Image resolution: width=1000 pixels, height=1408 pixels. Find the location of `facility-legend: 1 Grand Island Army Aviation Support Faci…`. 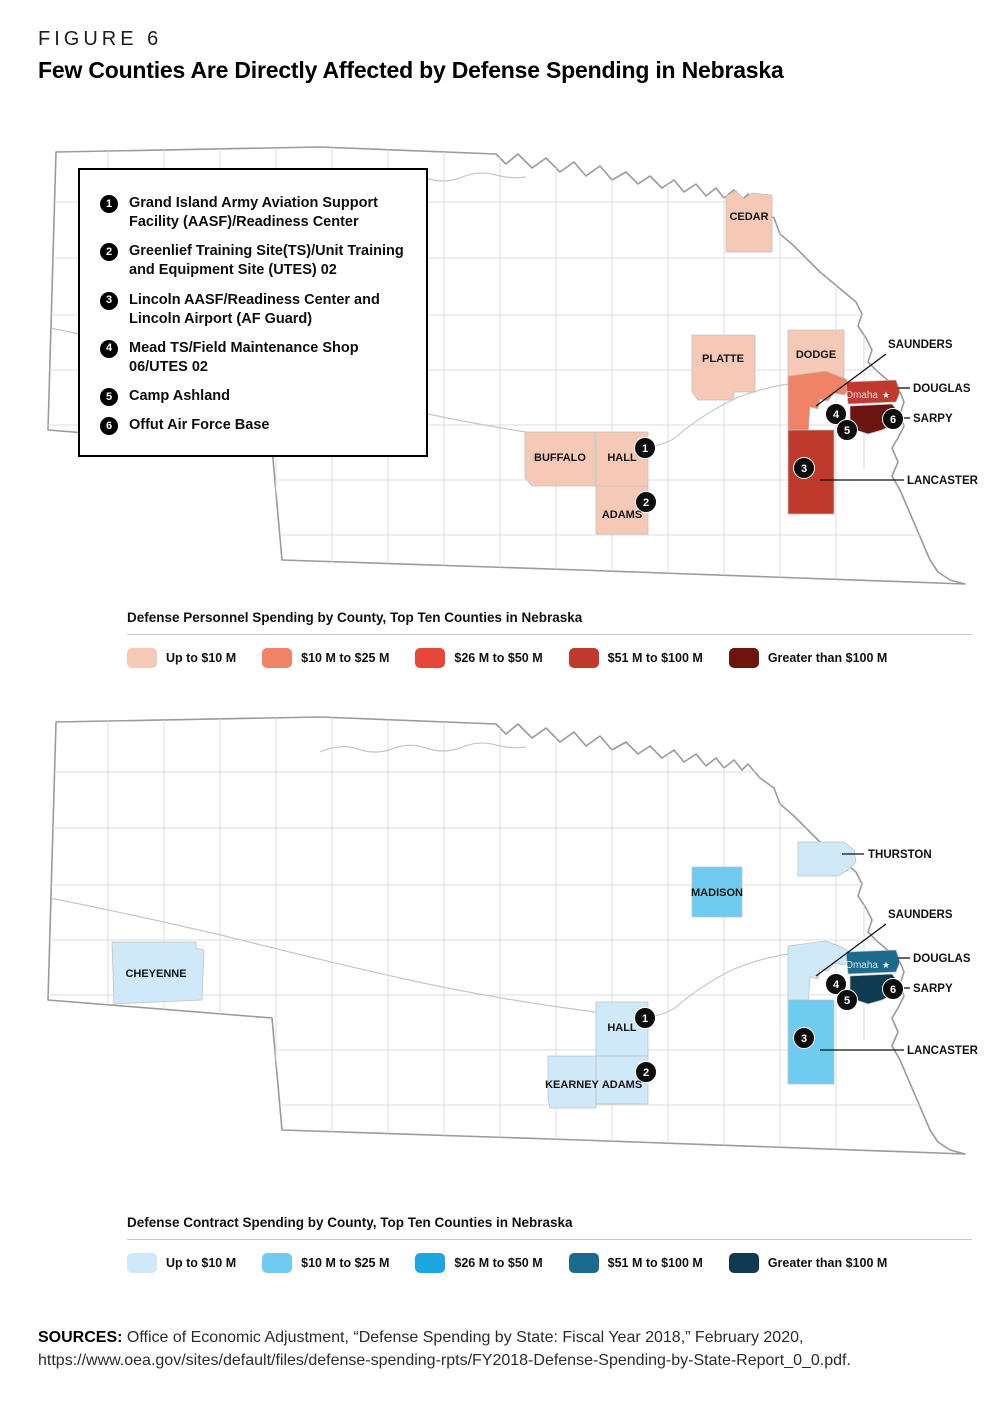

facility-legend: 1 Grand Island Army Aviation Support Faci… is located at coordinates (253, 313).